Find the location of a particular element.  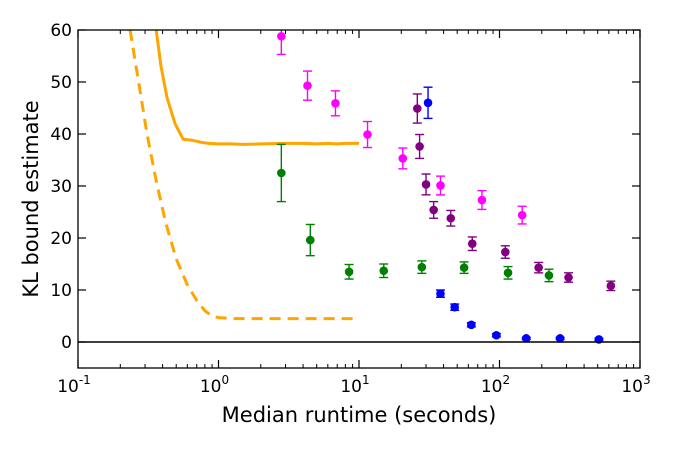

y-tick-label: 40 is located at coordinates (61, 135).